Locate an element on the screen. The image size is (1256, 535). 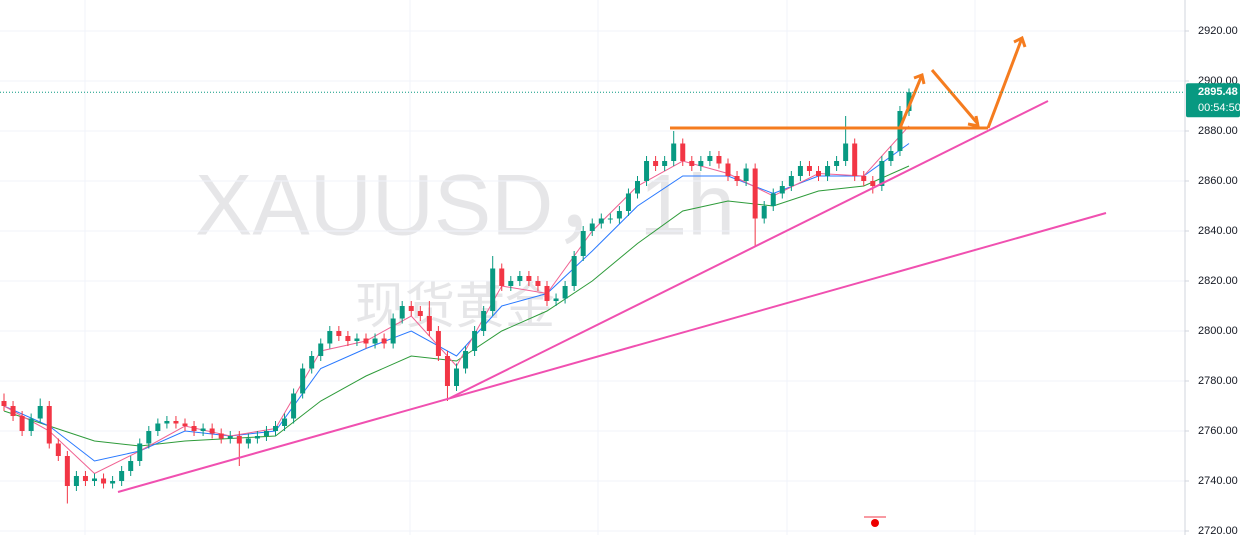
price-label-box is located at coordinates (1213, 100).